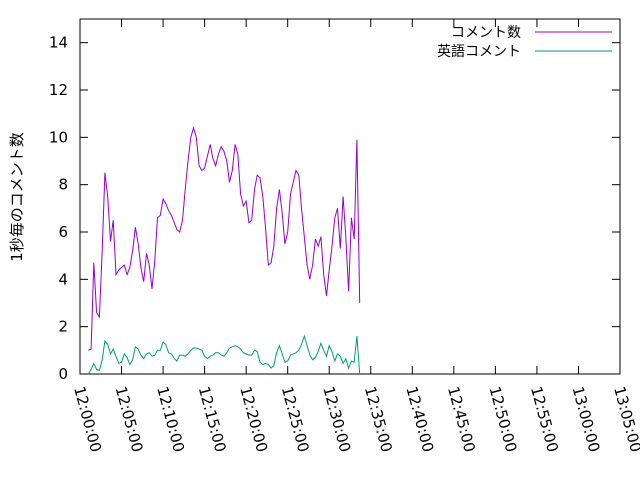 The width and height of the screenshot is (640, 480). I want to click on x-tick-label: 12:50:00, so click(503, 419).